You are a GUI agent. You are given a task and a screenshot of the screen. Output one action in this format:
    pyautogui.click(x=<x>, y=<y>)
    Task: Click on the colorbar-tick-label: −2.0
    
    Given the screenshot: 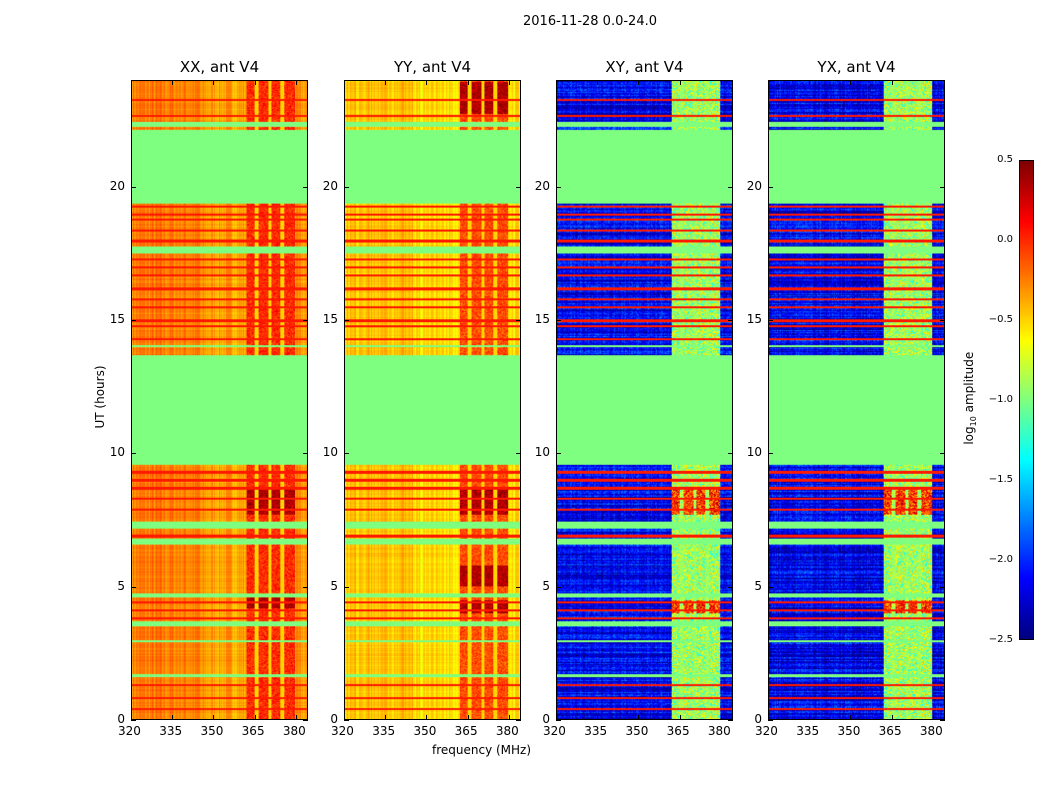 What is the action you would take?
    pyautogui.click(x=1000, y=559)
    